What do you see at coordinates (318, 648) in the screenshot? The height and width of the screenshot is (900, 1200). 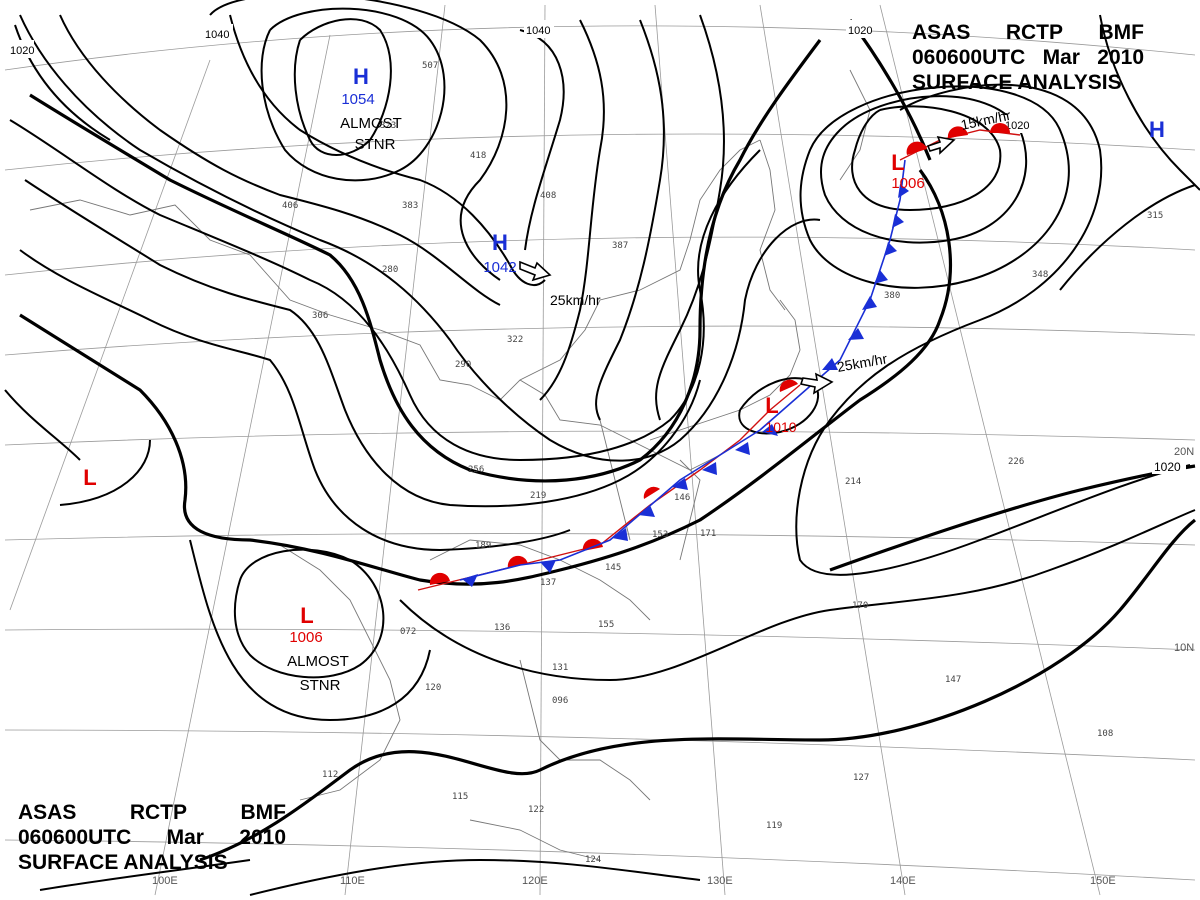 I see `low-pressure-center: L 1006 ALMOST STNR` at bounding box center [318, 648].